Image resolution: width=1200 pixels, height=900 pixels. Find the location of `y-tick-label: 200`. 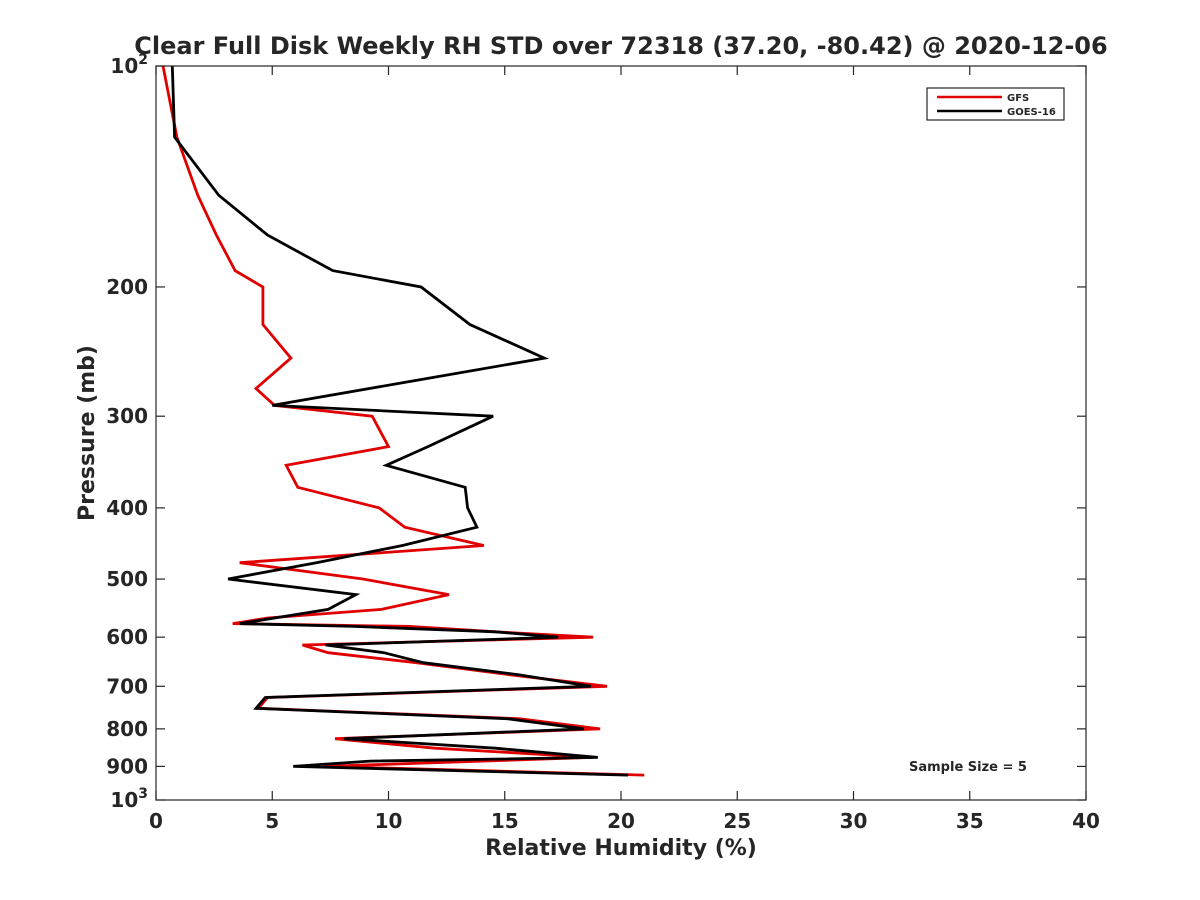

y-tick-label: 200 is located at coordinates (127, 287).